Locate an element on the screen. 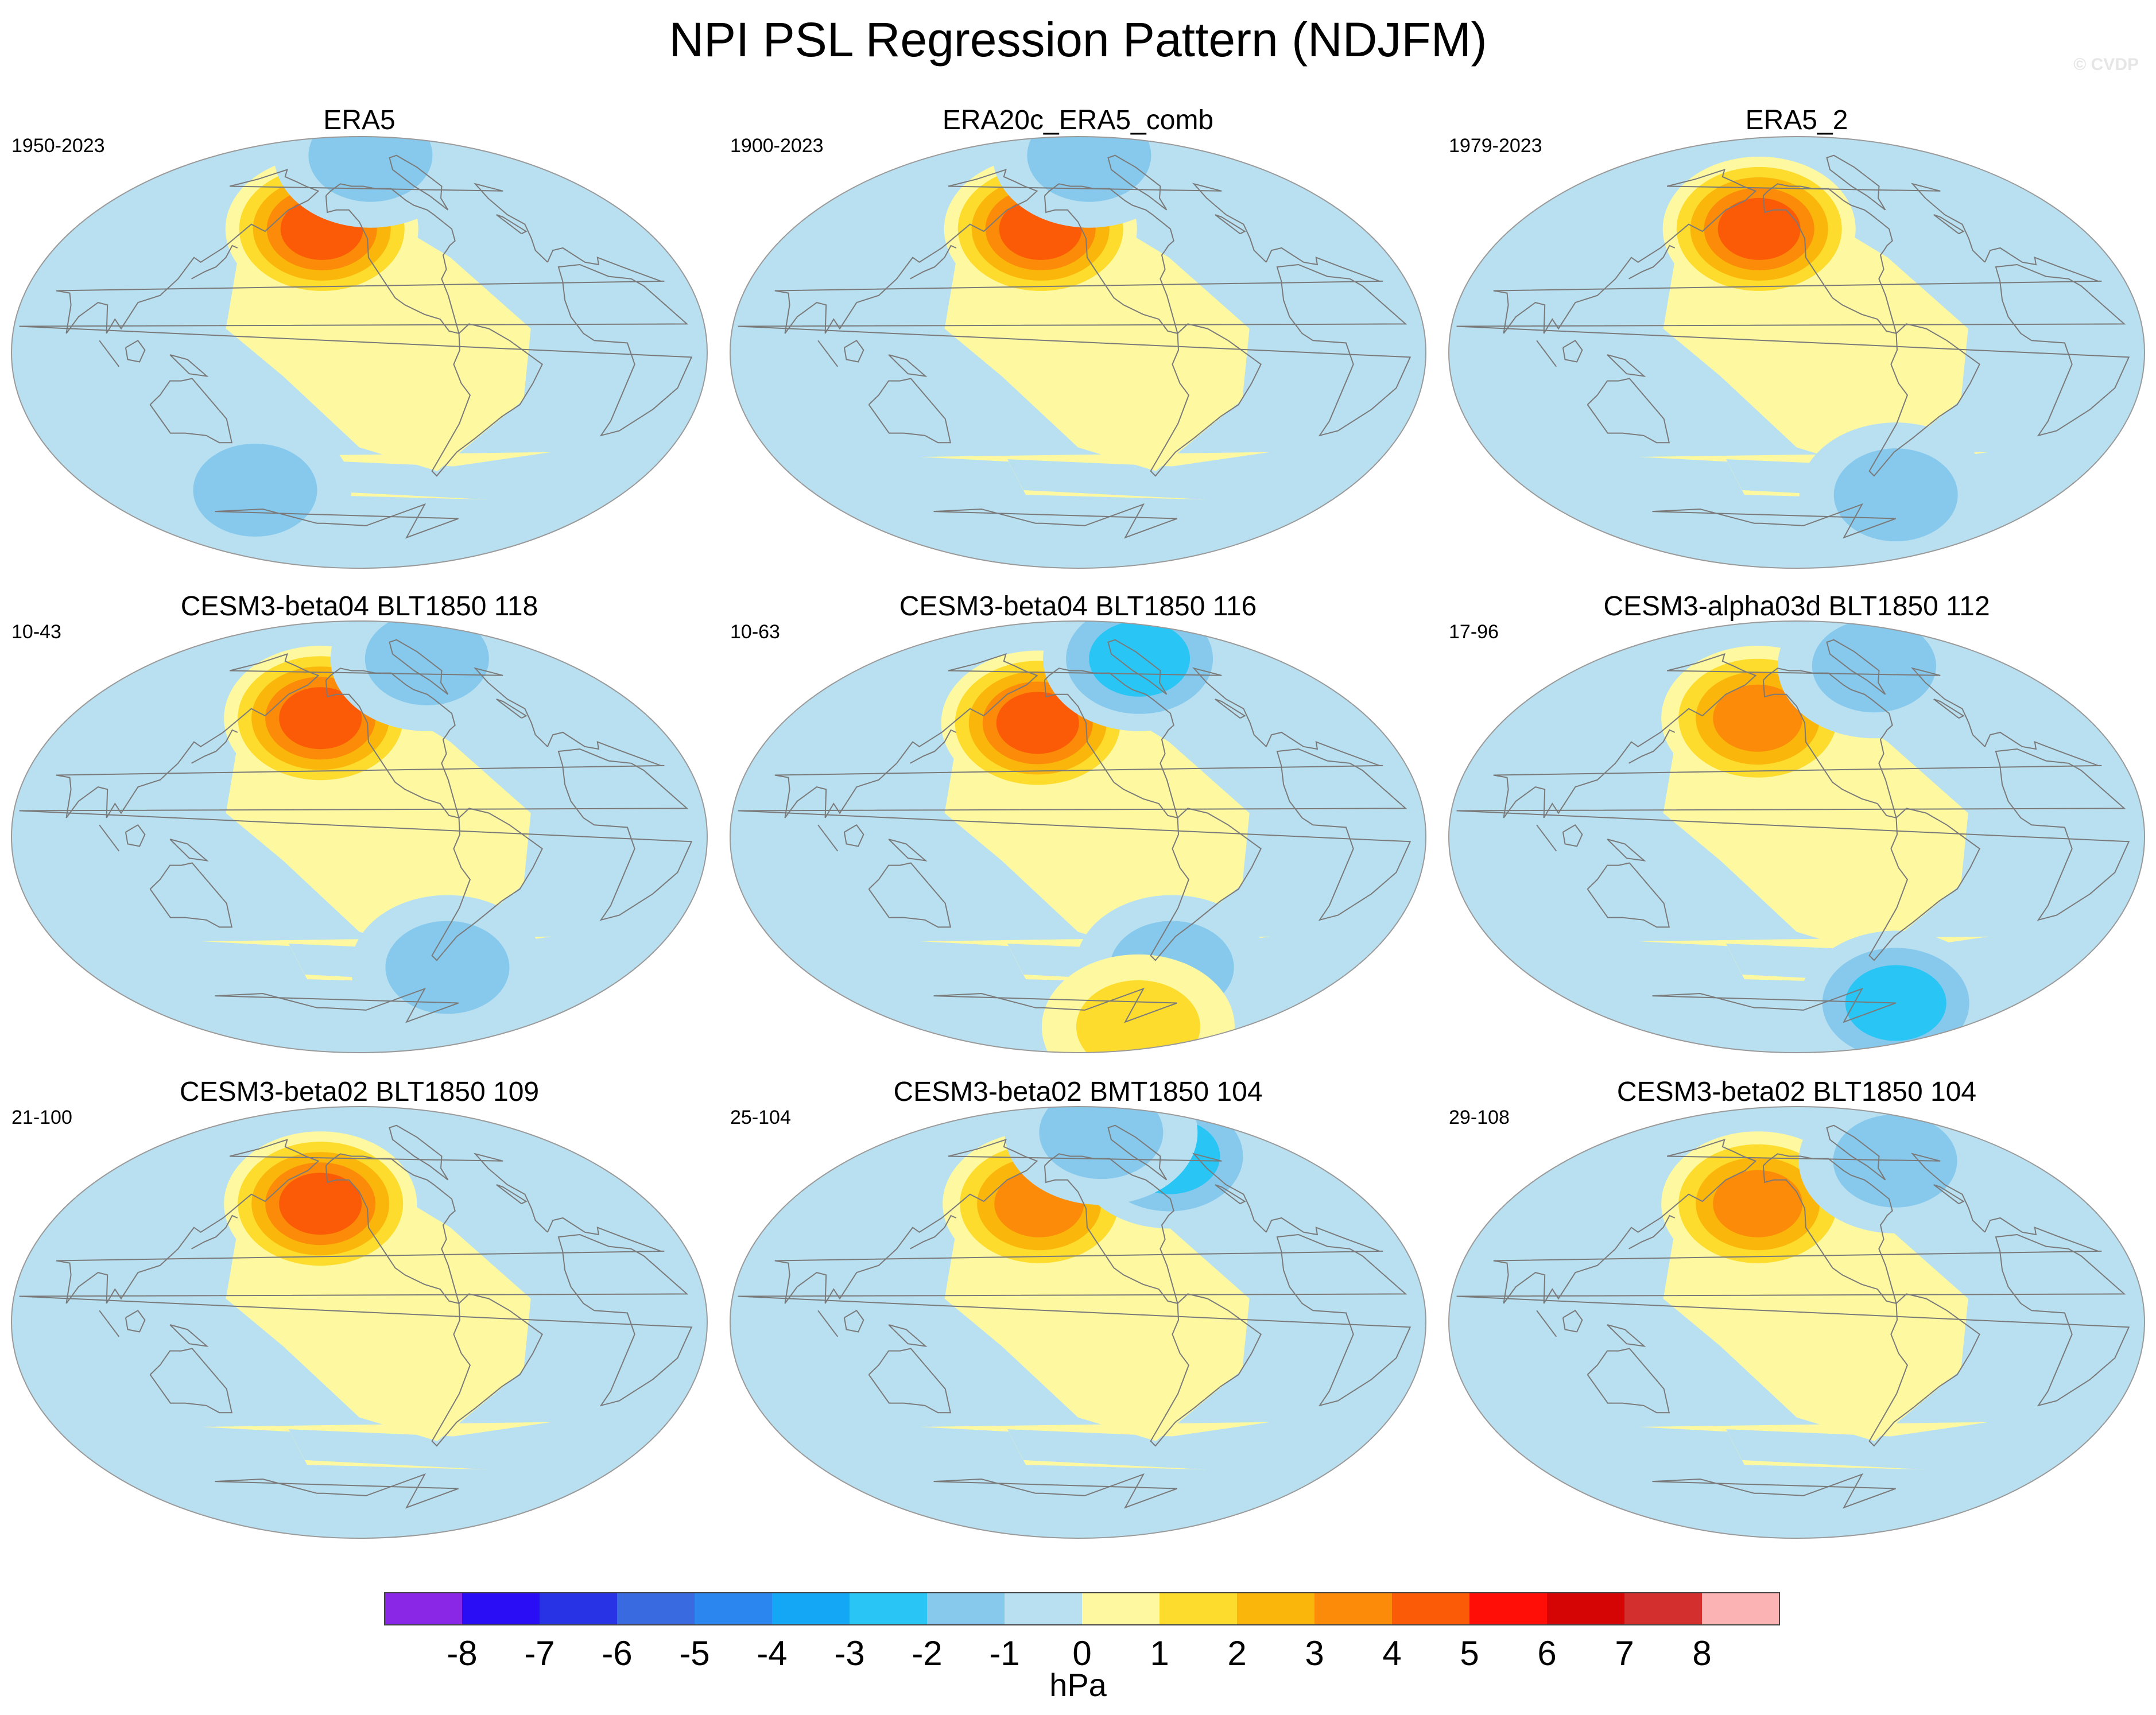  panel-period: 21-100 is located at coordinates (41, 1117).